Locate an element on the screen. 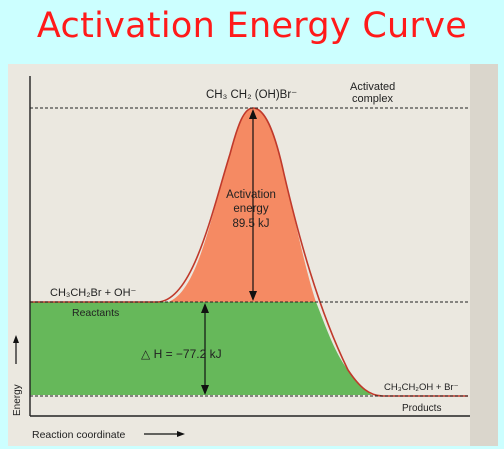 This screenshot has height=449, width=504. y-axis-label: Energy is located at coordinates (17, 400).